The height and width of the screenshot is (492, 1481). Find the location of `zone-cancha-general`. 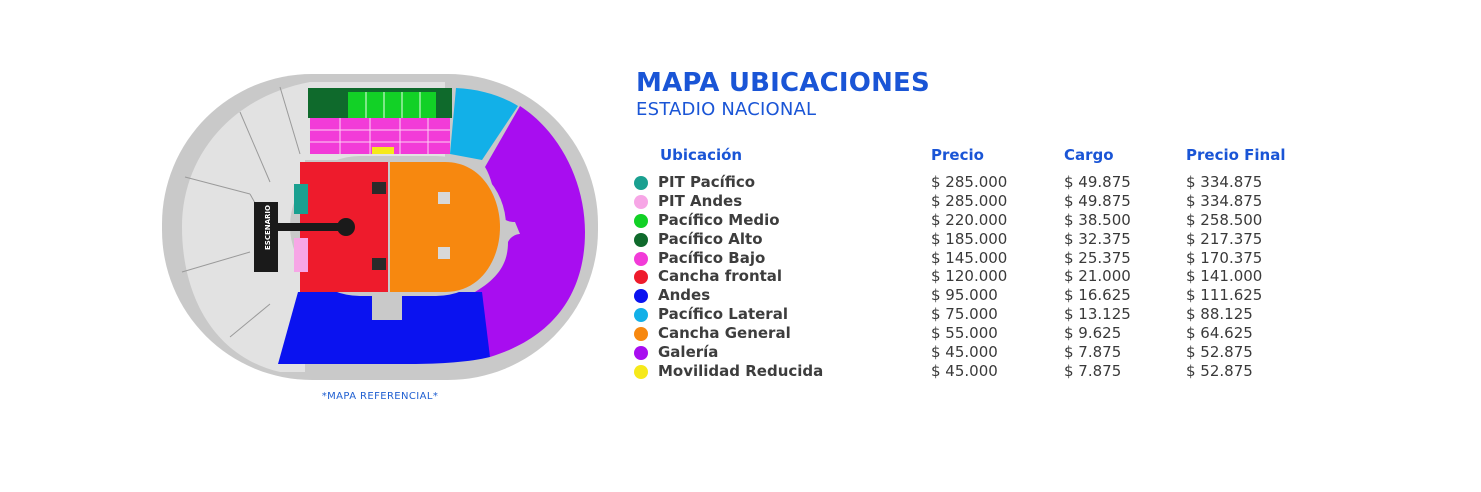

zone-cancha-general is located at coordinates (445, 227).